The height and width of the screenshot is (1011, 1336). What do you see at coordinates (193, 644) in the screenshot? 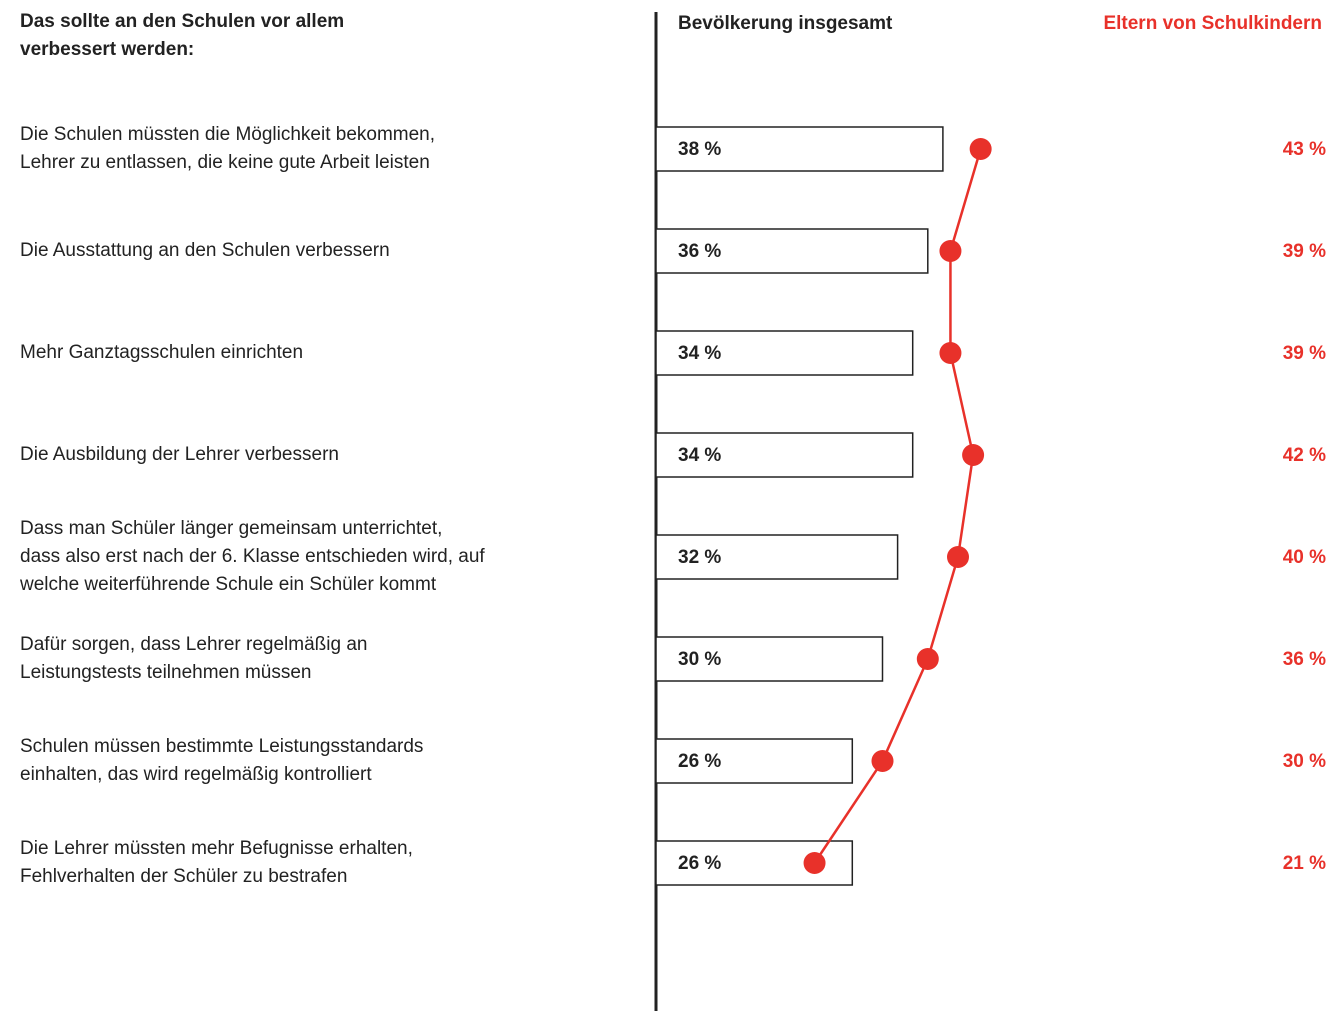
I see `category-label: Dafür sorgen, dass Lehrer regelmäßig an` at bounding box center [193, 644].